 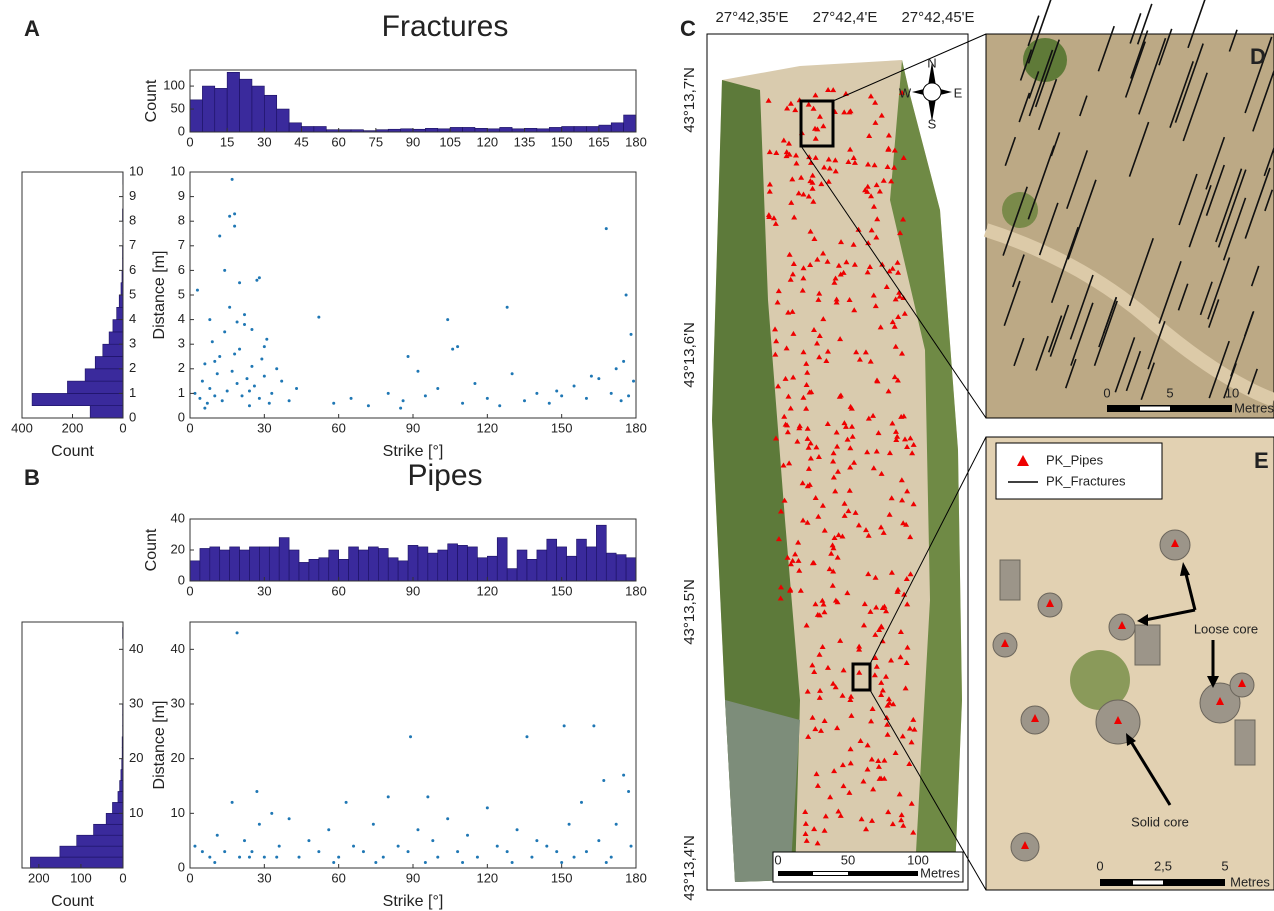 What do you see at coordinates (817, 123) in the screenshot?
I see `inset-box` at bounding box center [817, 123].